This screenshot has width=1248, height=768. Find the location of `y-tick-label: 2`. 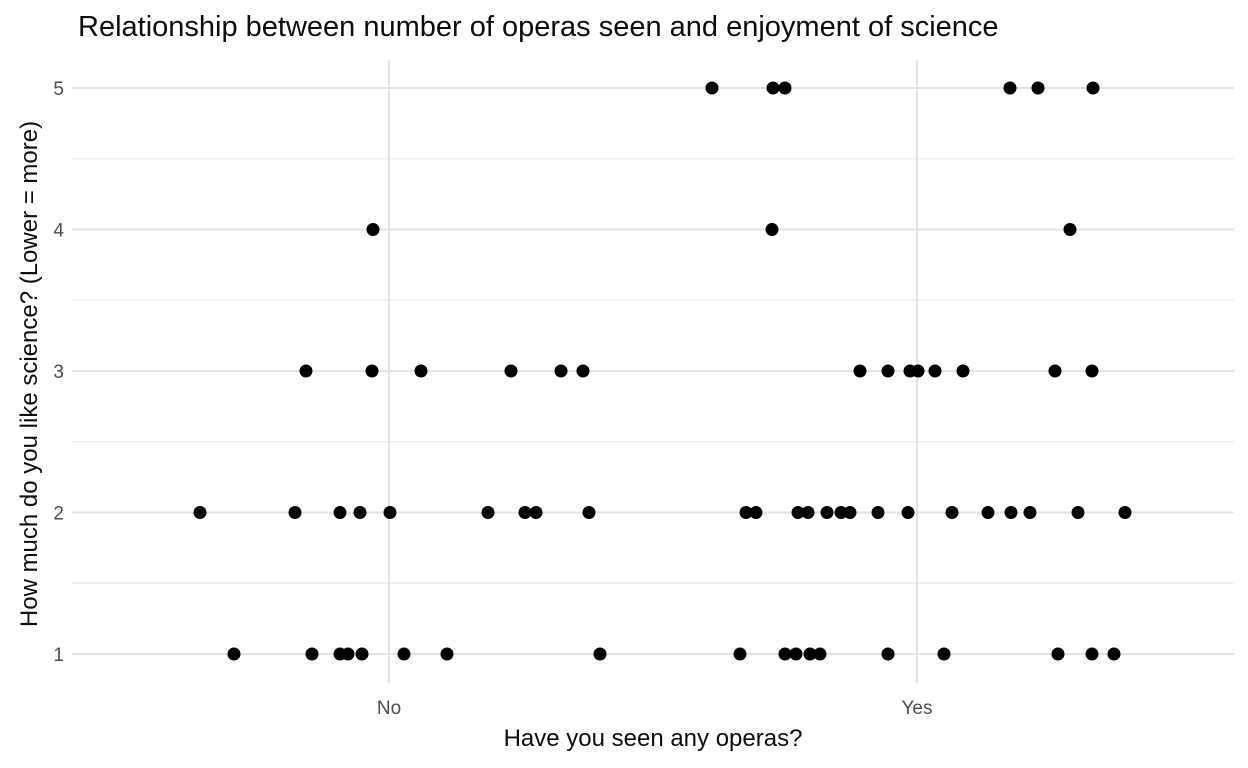

y-tick-label: 2 is located at coordinates (58, 514).